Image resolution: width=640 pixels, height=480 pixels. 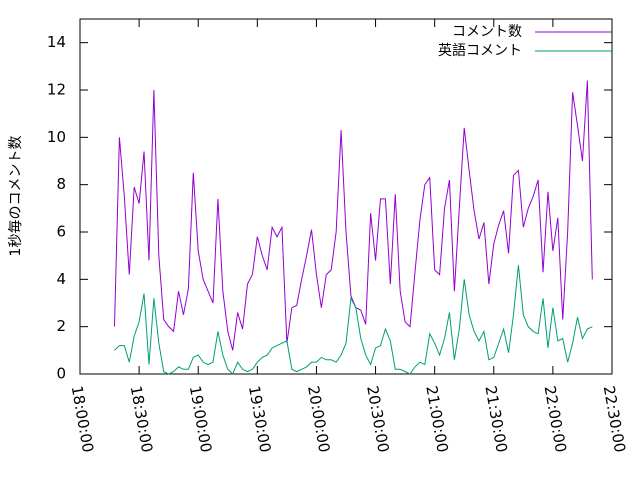 What do you see at coordinates (200, 418) in the screenshot?
I see `x-tick-label: 19:00:00` at bounding box center [200, 418].